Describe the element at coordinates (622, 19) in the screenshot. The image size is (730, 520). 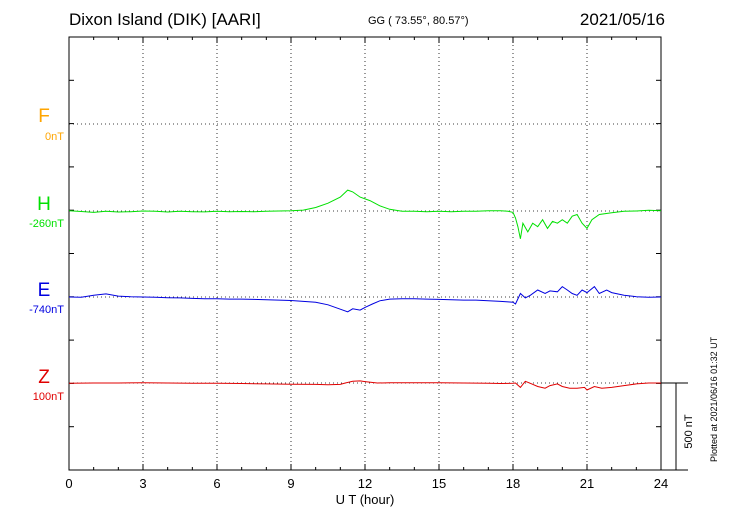
I see `date-label: 2021/05/16` at that location.